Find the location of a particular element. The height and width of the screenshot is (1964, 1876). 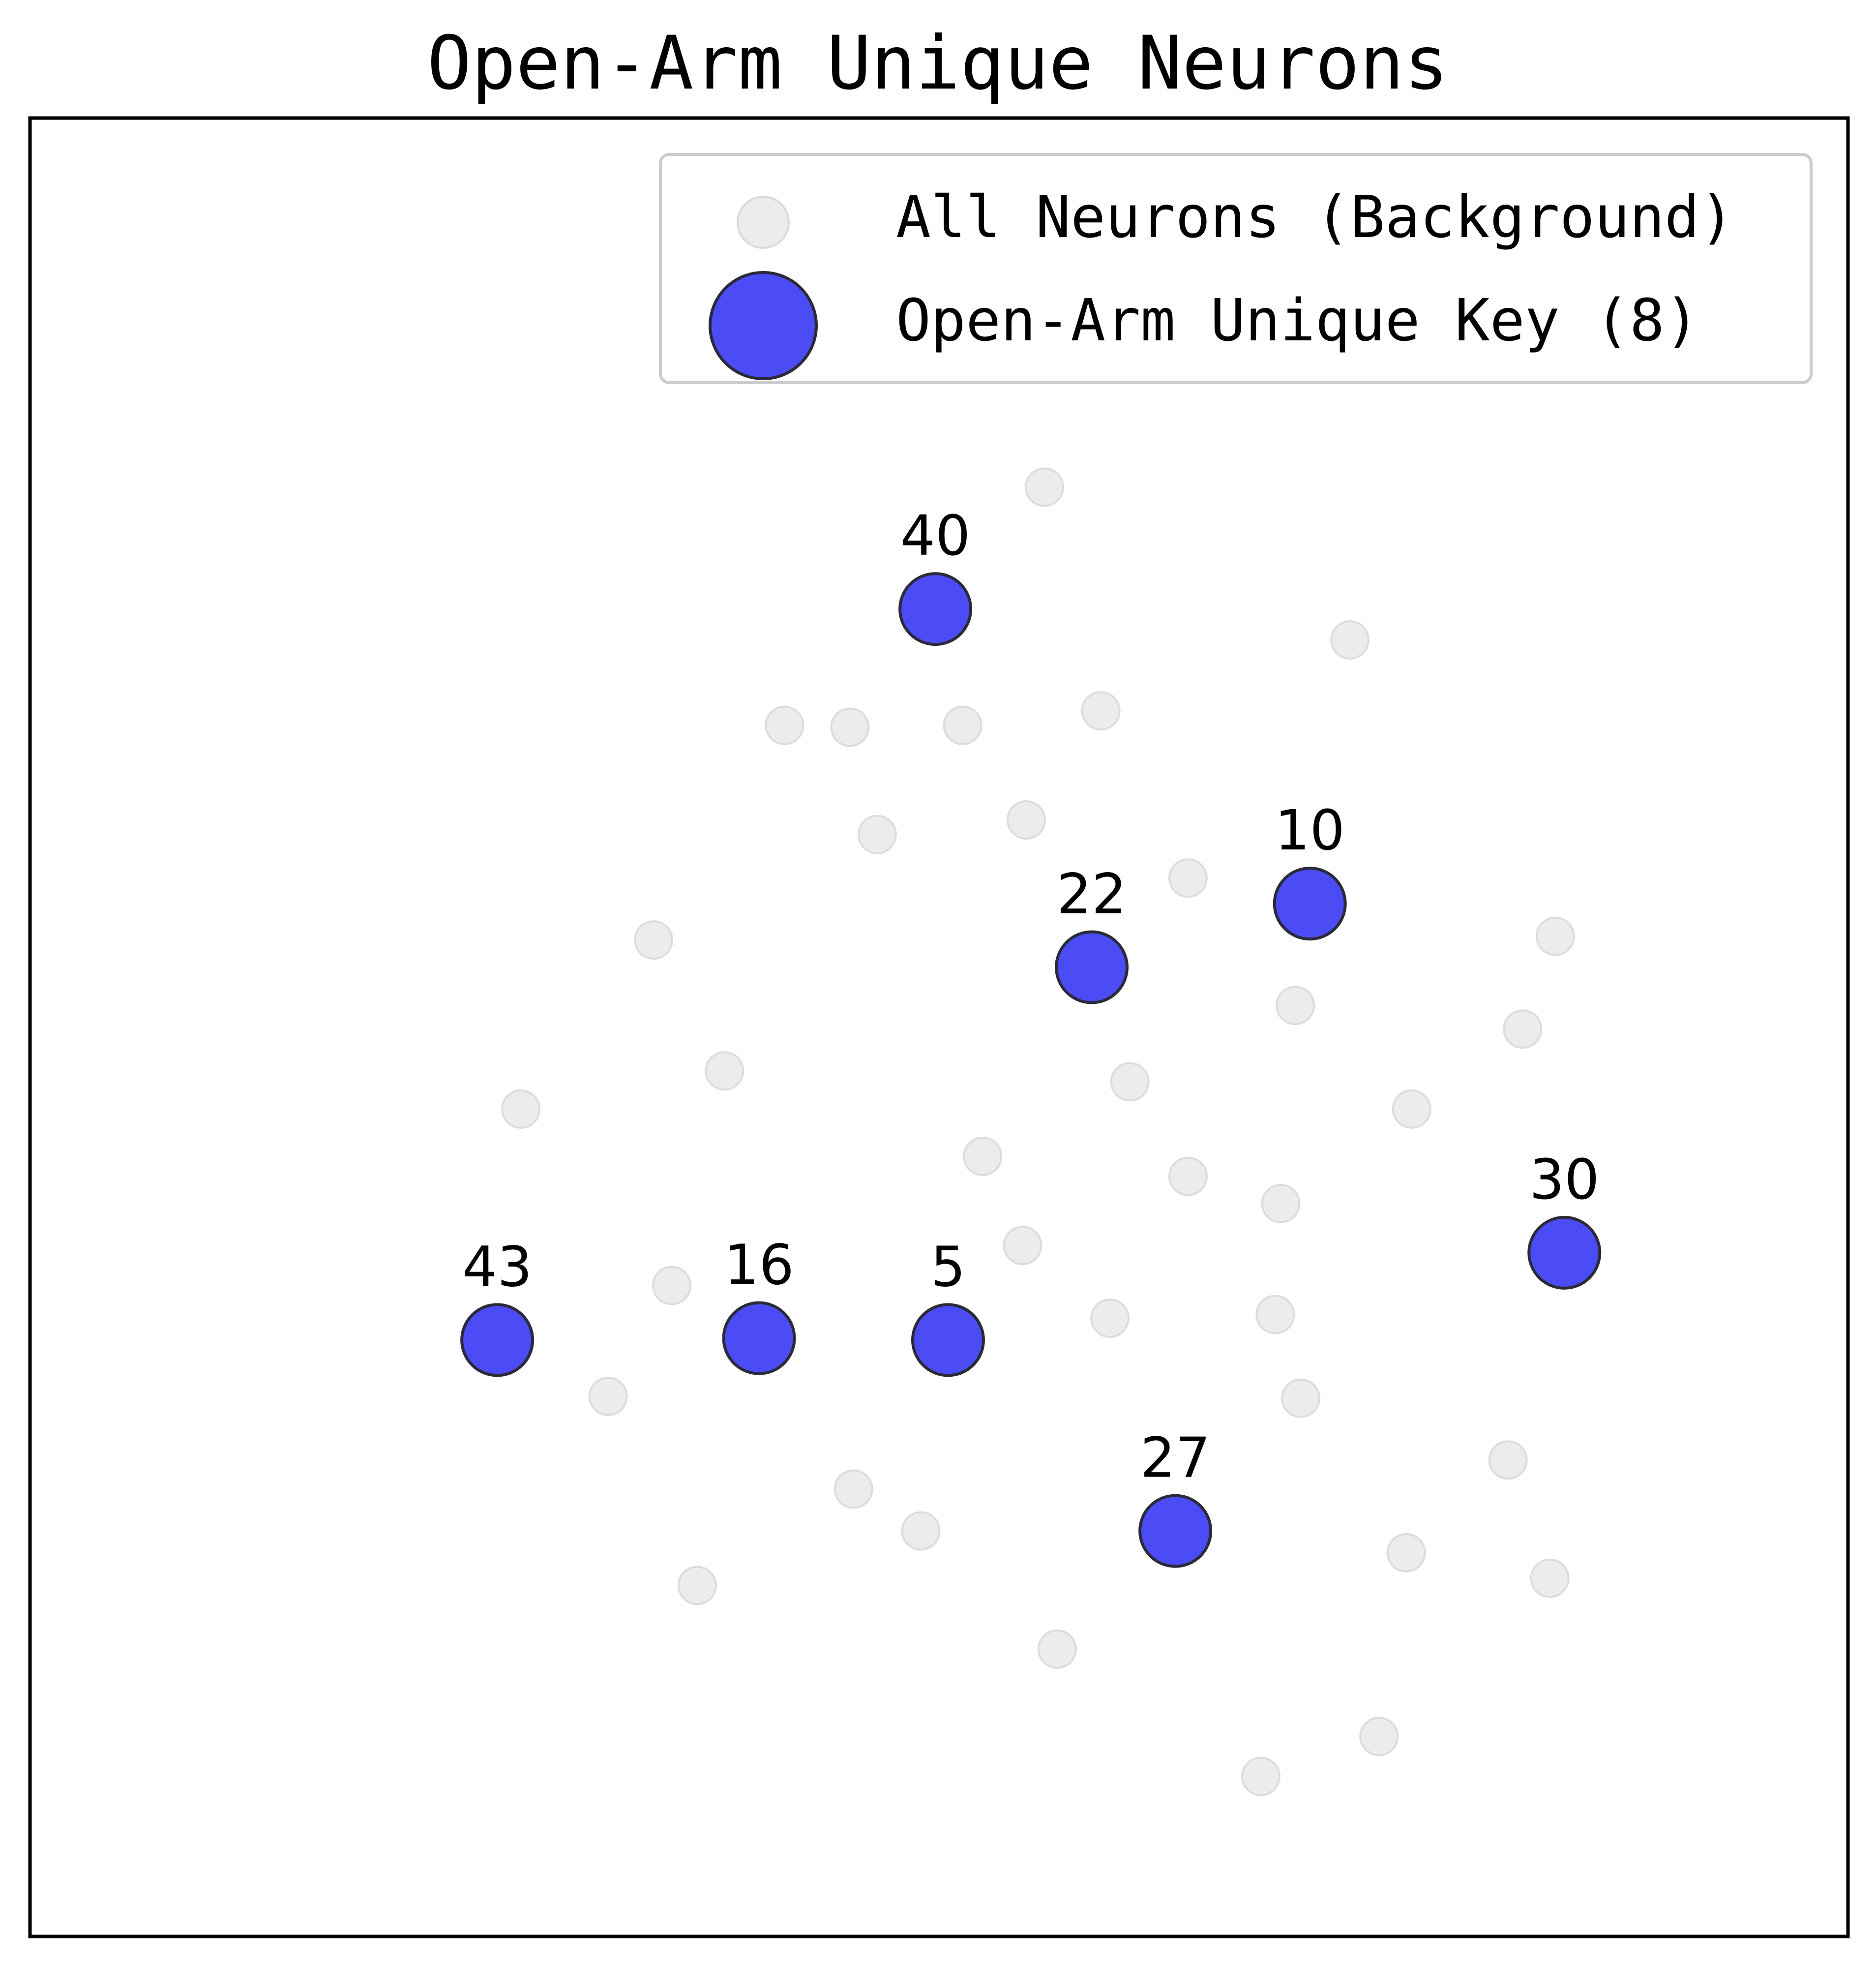

key-neuron-label-30: 30 is located at coordinates (1564, 1180).